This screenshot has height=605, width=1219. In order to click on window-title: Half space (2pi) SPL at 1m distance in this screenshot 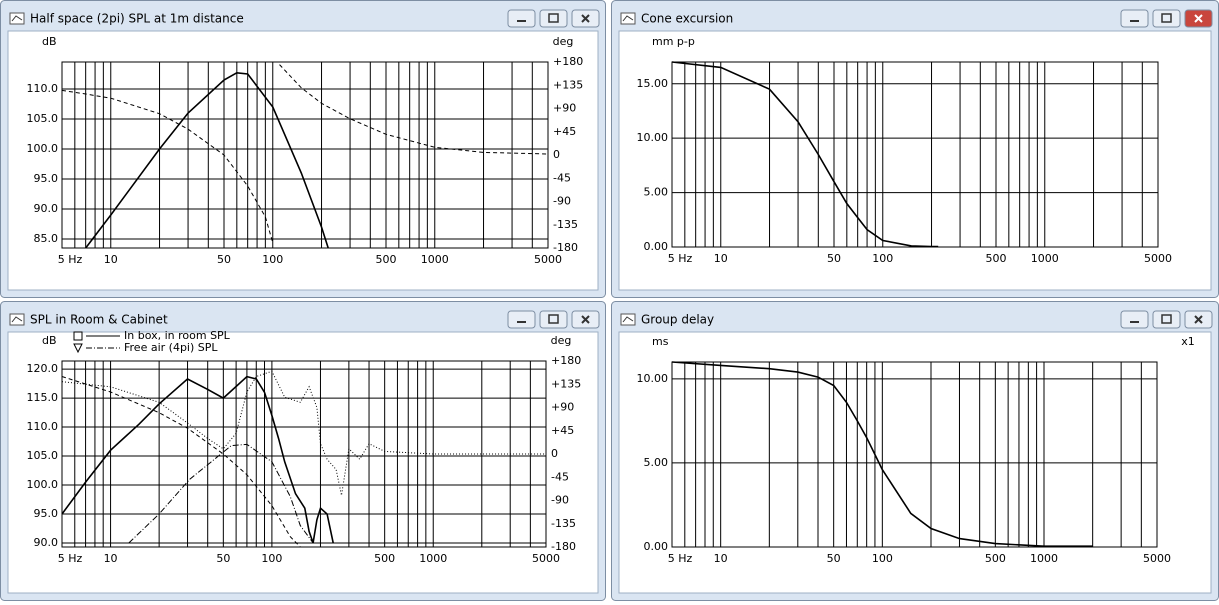, I will do `click(137, 19)`.